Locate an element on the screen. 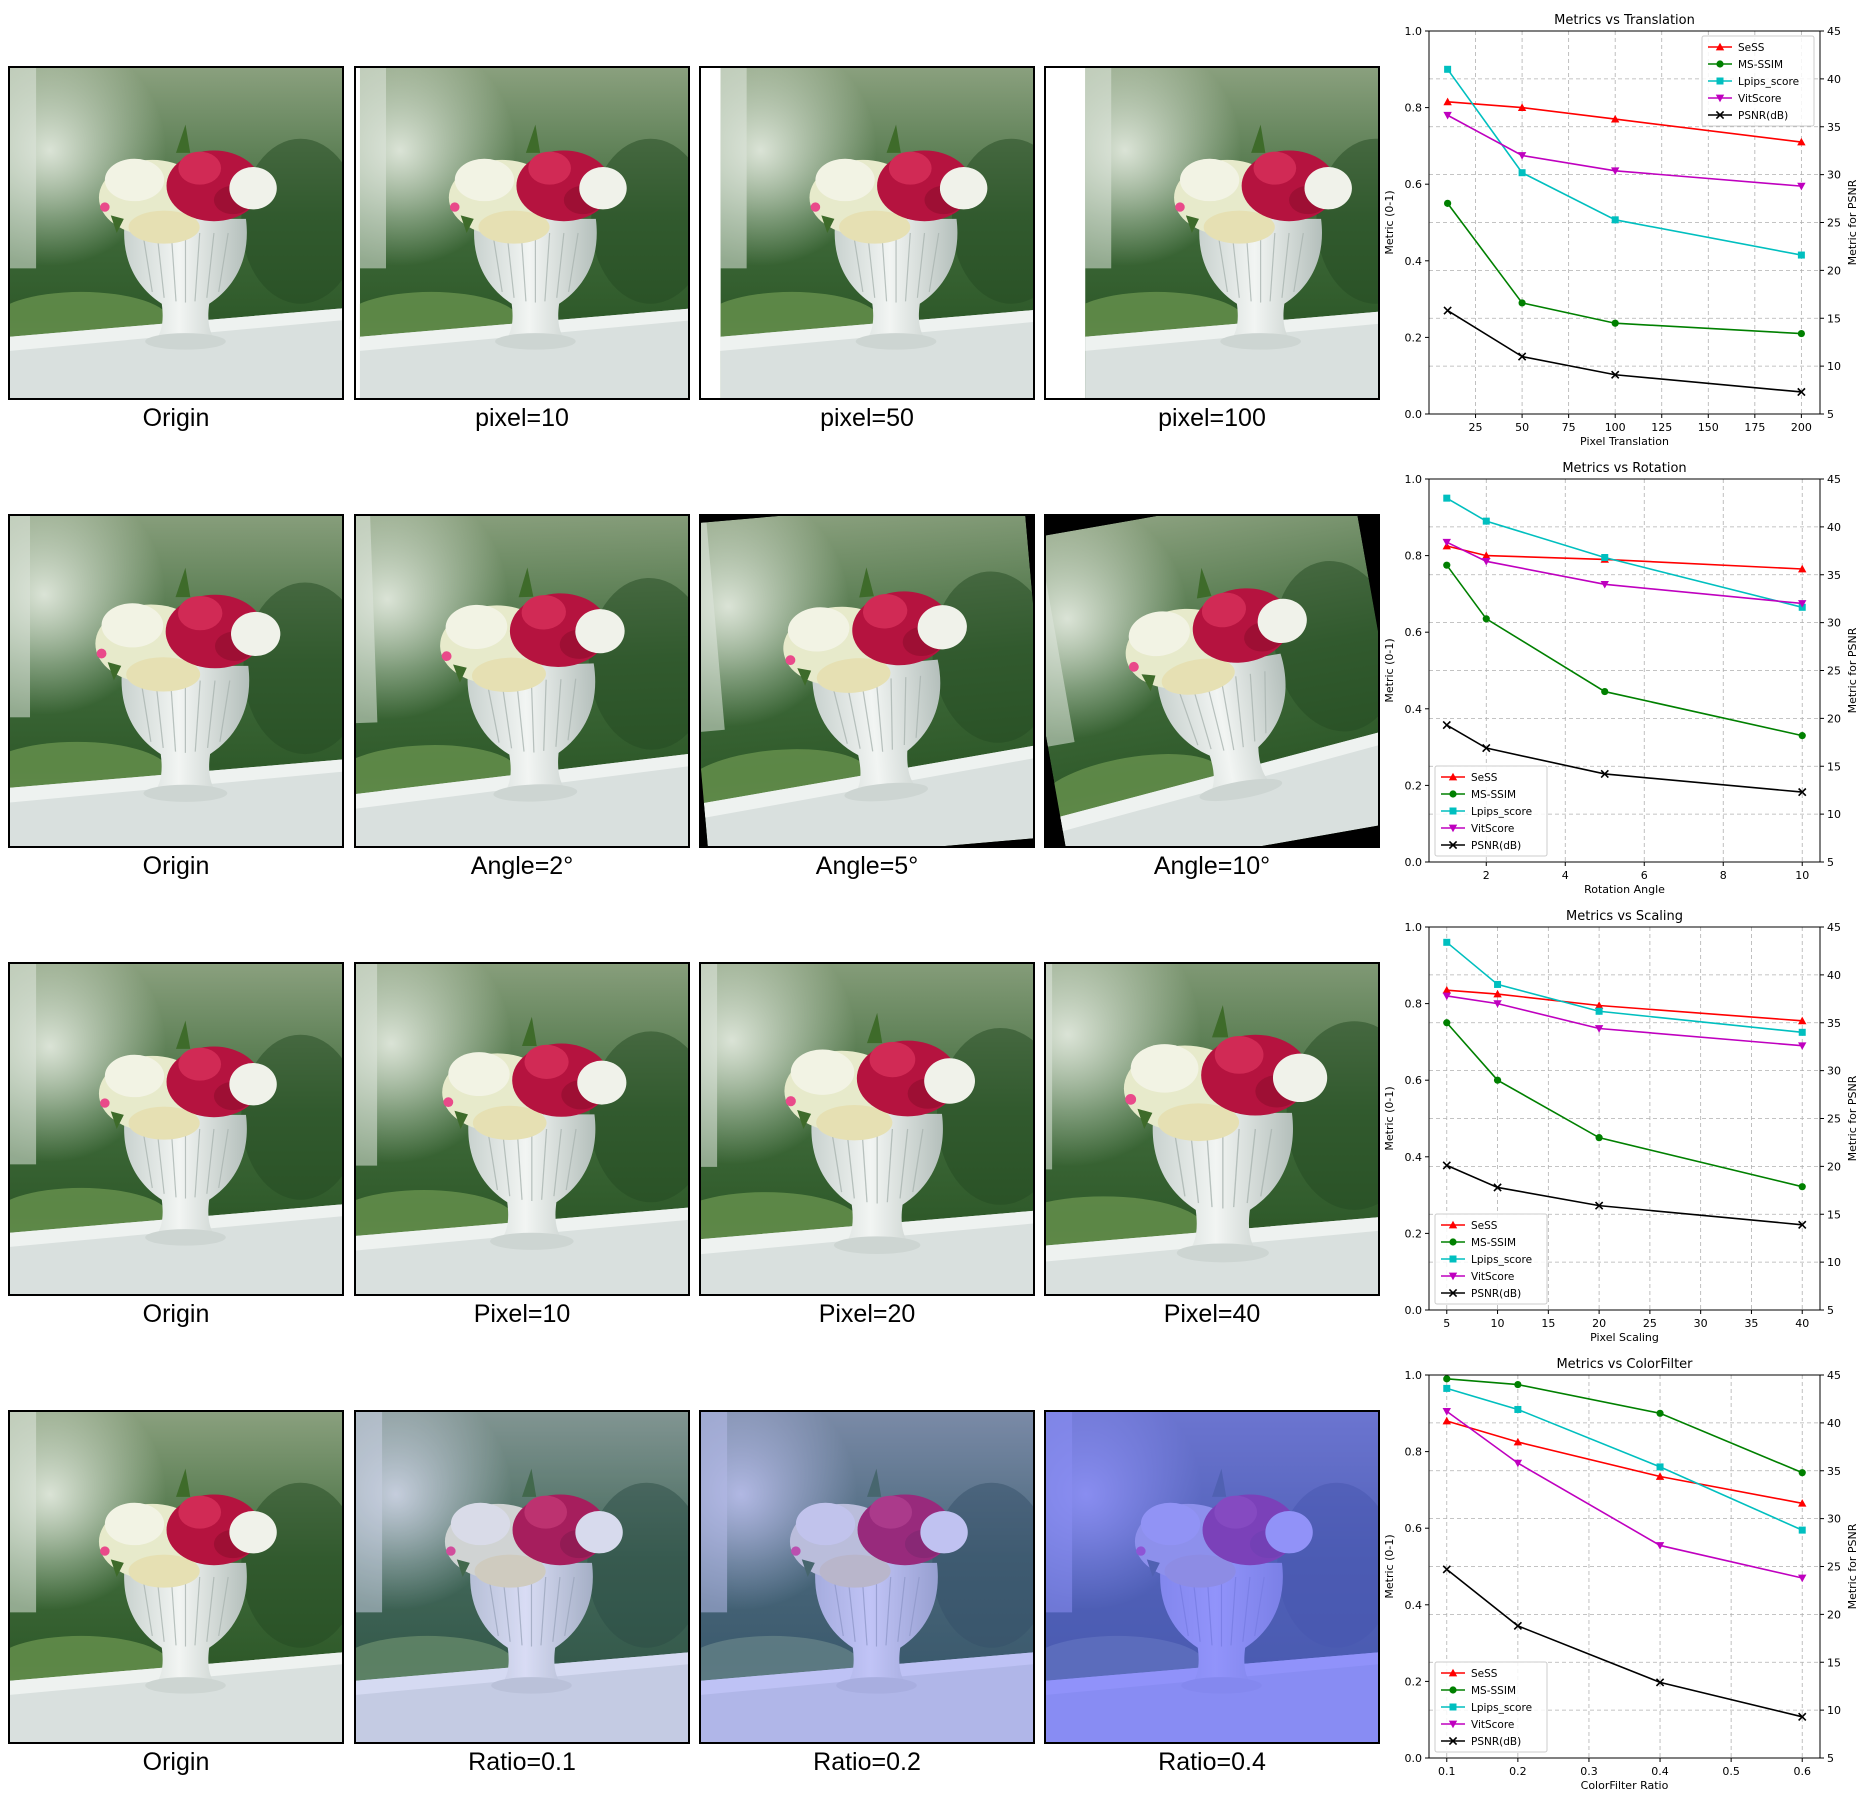 The image size is (1871, 1794). x-axis-label: Pixel Scaling is located at coordinates (1624, 1337).